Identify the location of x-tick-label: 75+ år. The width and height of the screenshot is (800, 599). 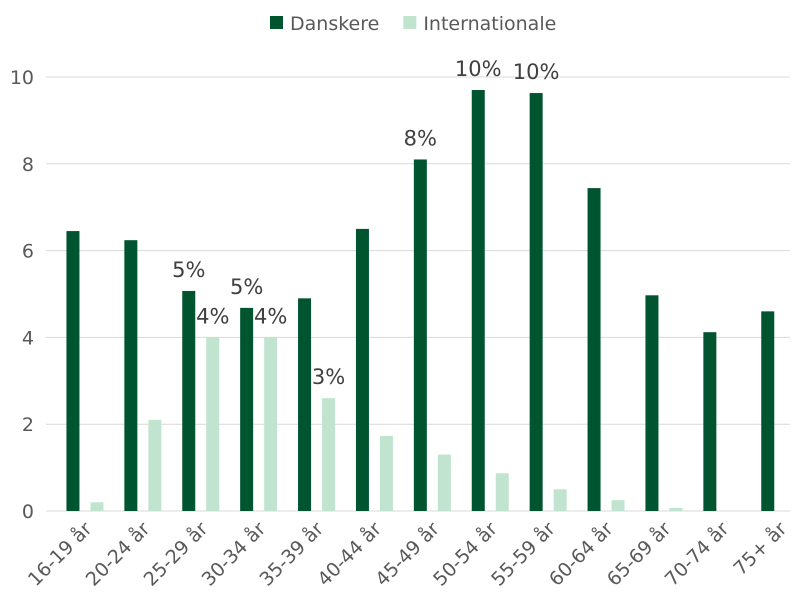
(760, 548).